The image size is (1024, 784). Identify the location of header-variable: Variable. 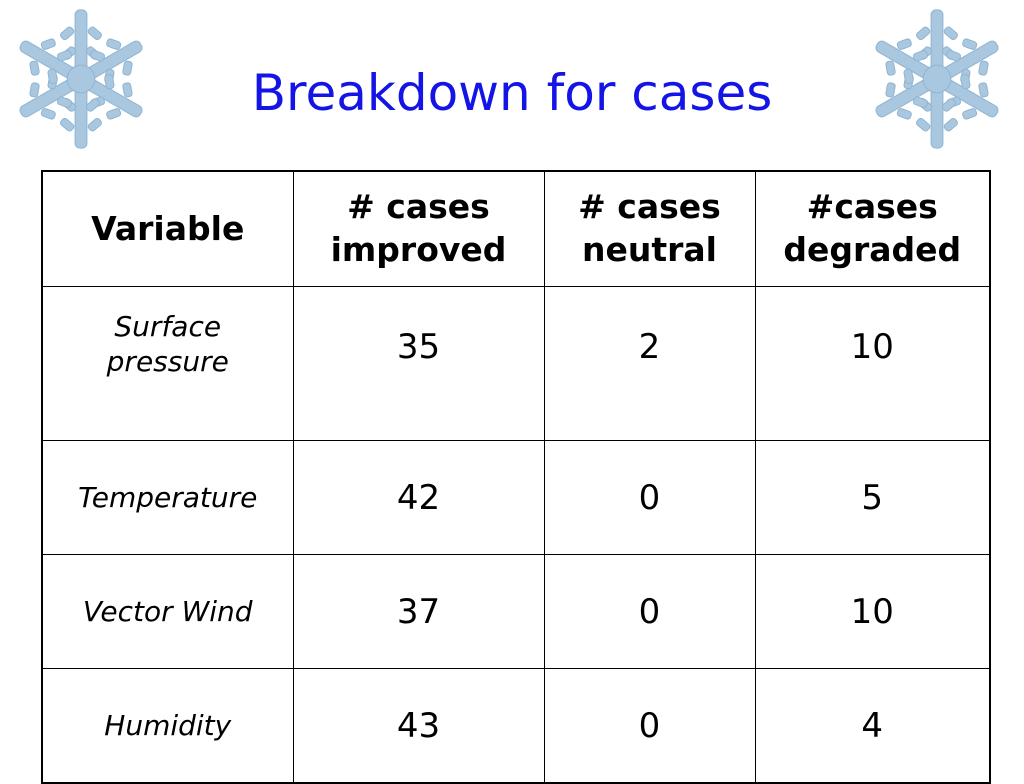
(167, 228).